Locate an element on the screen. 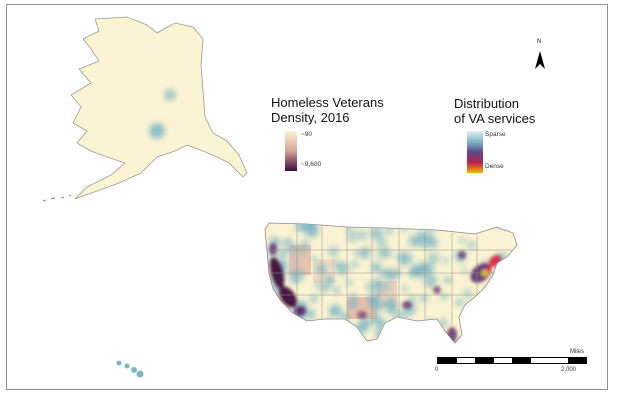  services-low-label: Sparse is located at coordinates (495, 134).